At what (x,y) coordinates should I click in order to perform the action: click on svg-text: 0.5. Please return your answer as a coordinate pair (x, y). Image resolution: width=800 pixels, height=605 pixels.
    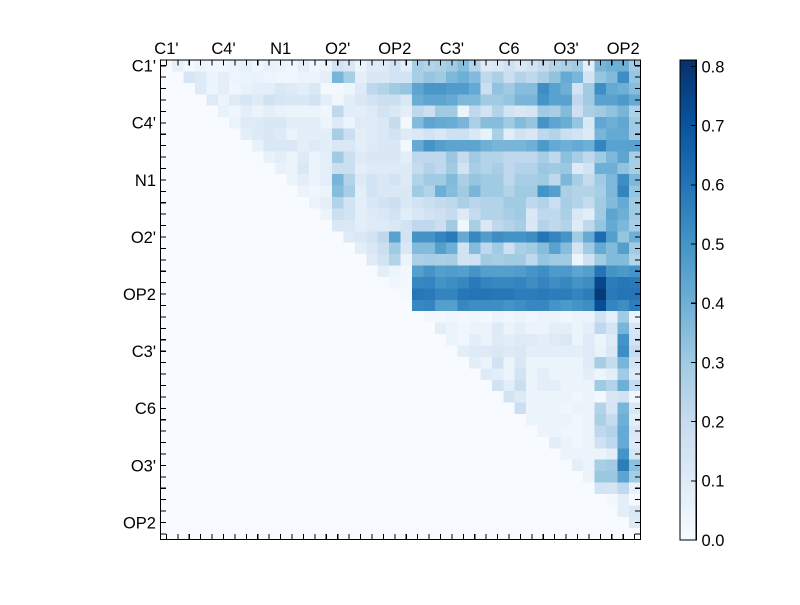
    Looking at the image, I should click on (713, 245).